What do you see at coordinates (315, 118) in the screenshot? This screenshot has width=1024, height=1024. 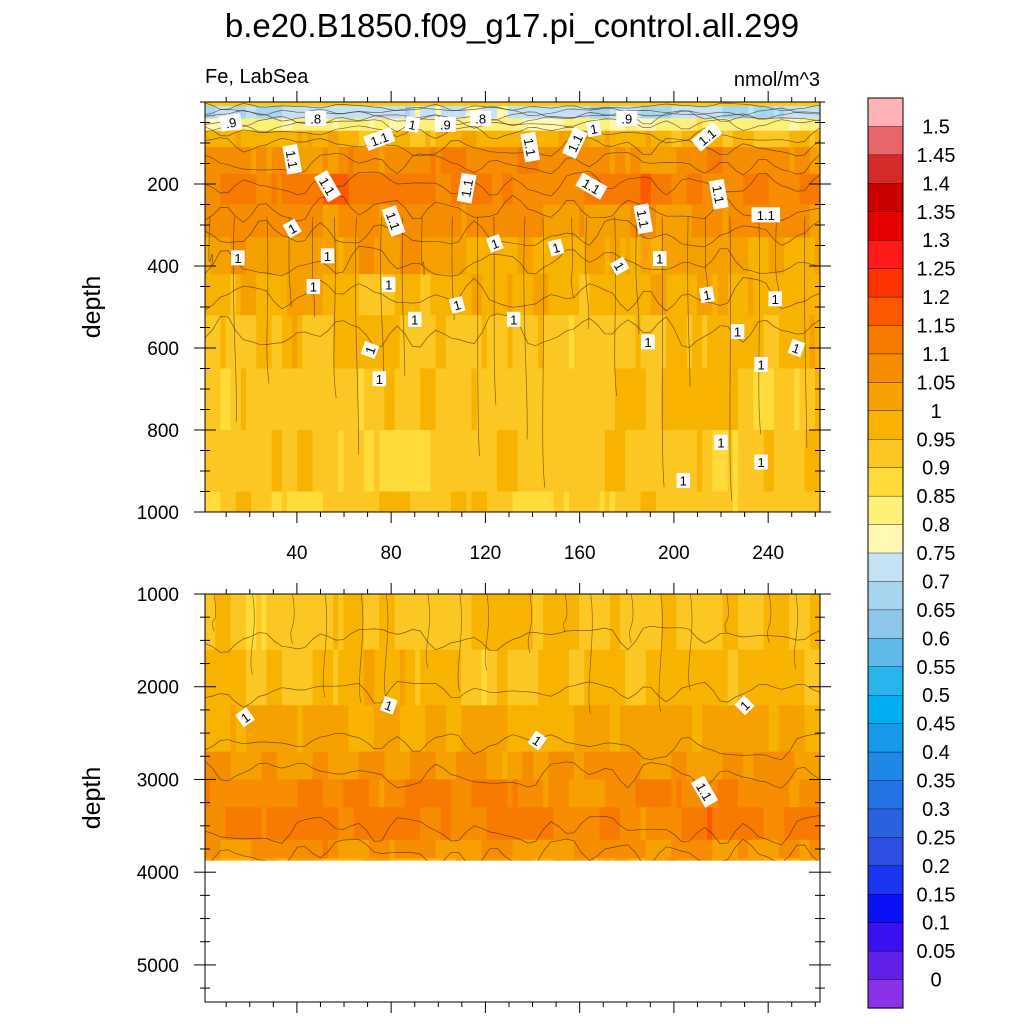 I see `contour-label-text: .8` at bounding box center [315, 118].